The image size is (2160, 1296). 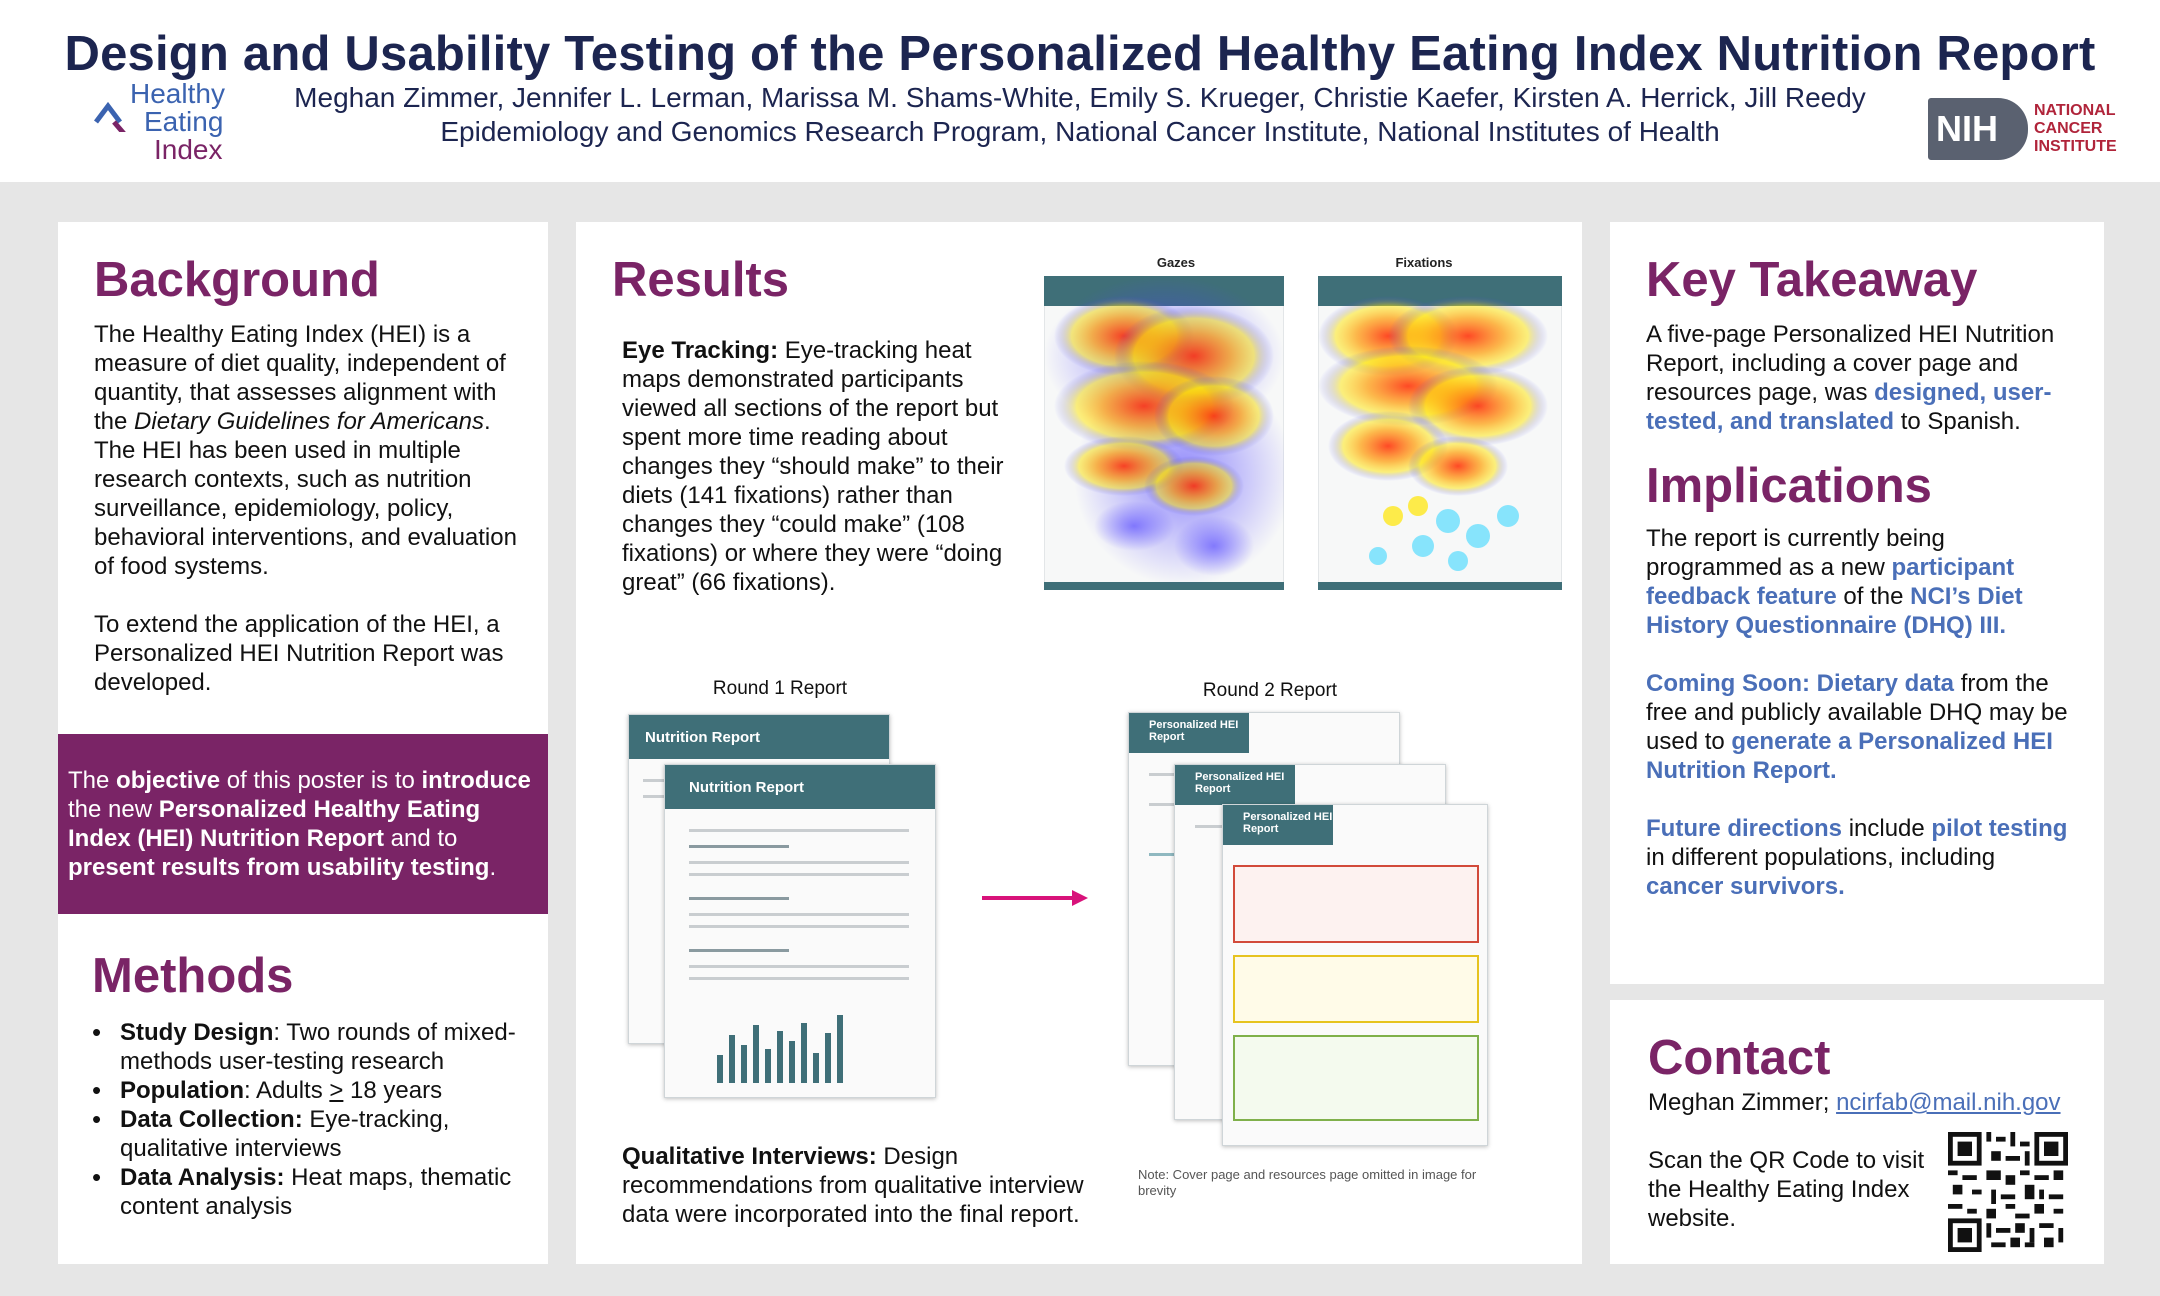 I want to click on round2-label: Round 2 Report, so click(x=1270, y=690).